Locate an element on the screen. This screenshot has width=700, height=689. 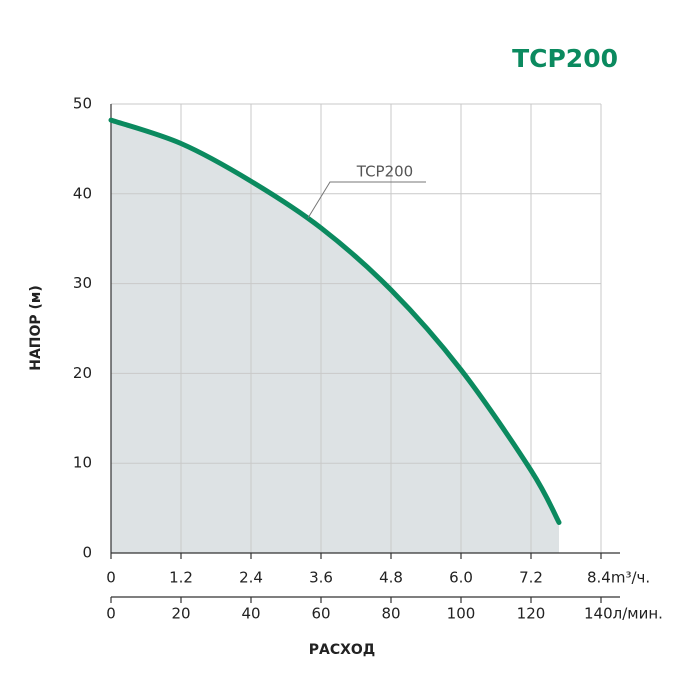
x-tick-label: 6.0 is located at coordinates (461, 578).